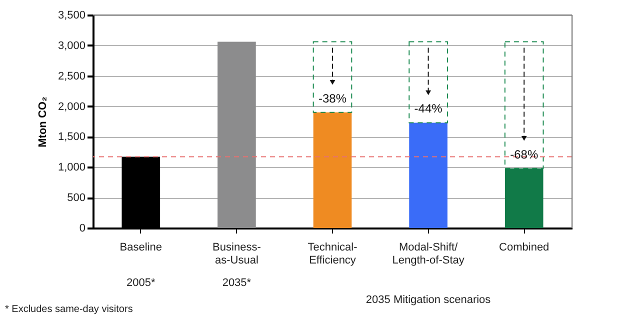 Image resolution: width=624 pixels, height=326 pixels. Describe the element at coordinates (76, 198) in the screenshot. I see `y-tick-label: 500` at that location.